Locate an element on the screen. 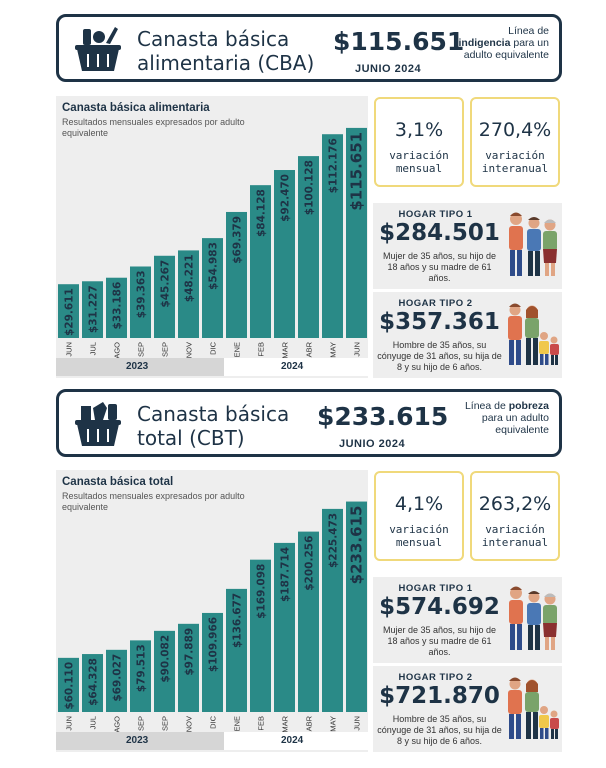 The width and height of the screenshot is (606, 768). year-label-2023: 2023 is located at coordinates (137, 740).